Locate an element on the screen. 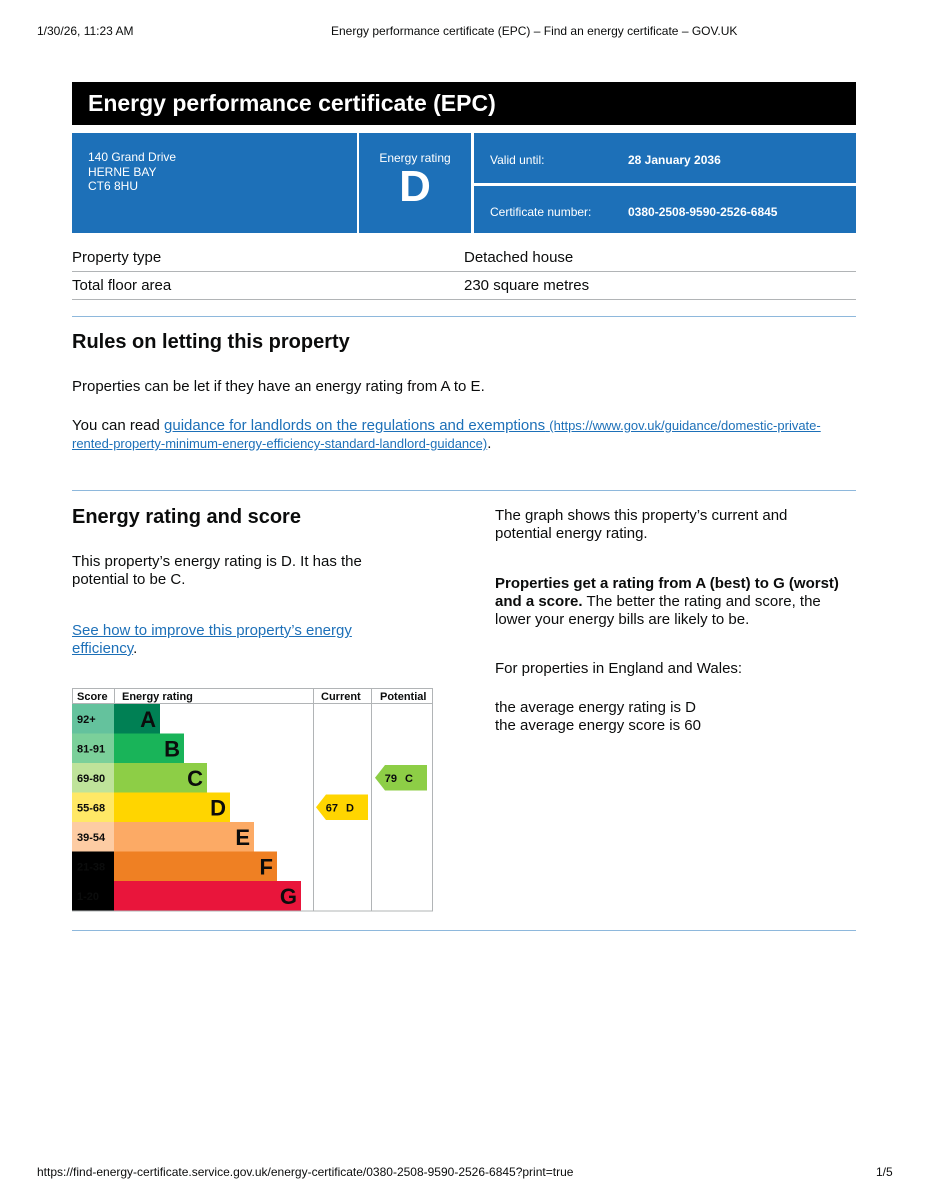 The height and width of the screenshot is (1200, 927). valid-value: 28 January 2036 is located at coordinates (674, 160).